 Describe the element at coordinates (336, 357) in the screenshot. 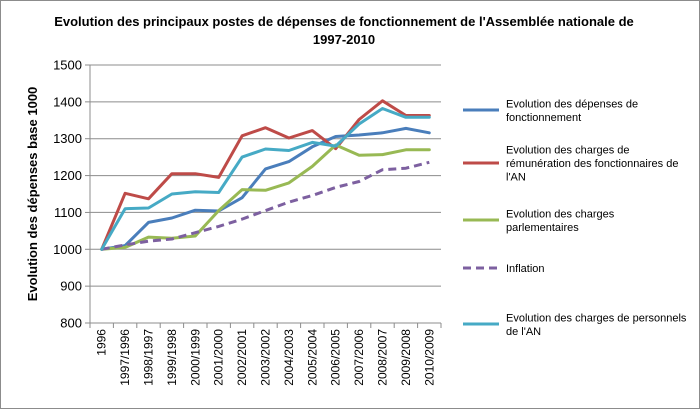

I see `x-tick-label: 2006/2005` at that location.